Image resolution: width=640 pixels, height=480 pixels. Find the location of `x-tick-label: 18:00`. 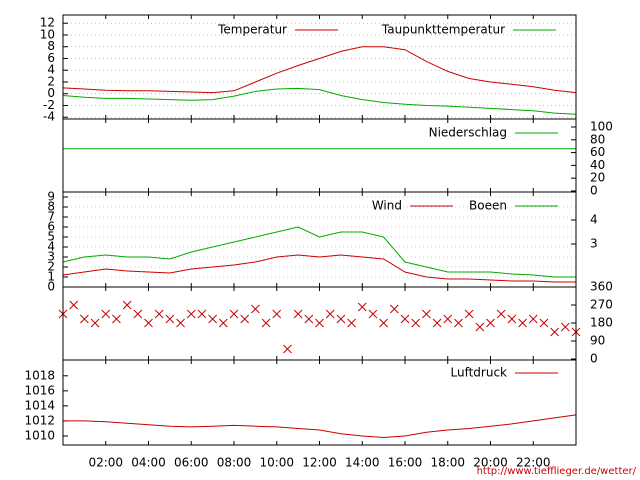

x-tick-label: 18:00 is located at coordinates (447, 463).